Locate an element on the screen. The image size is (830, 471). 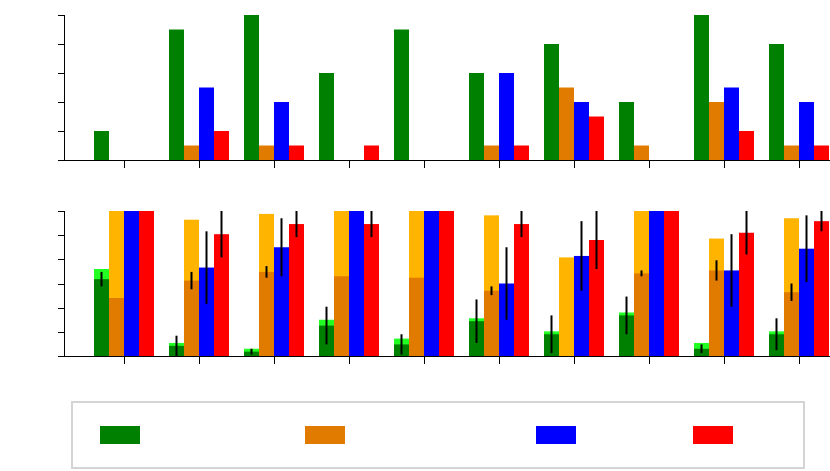
chart-legend is located at coordinates (438, 435).